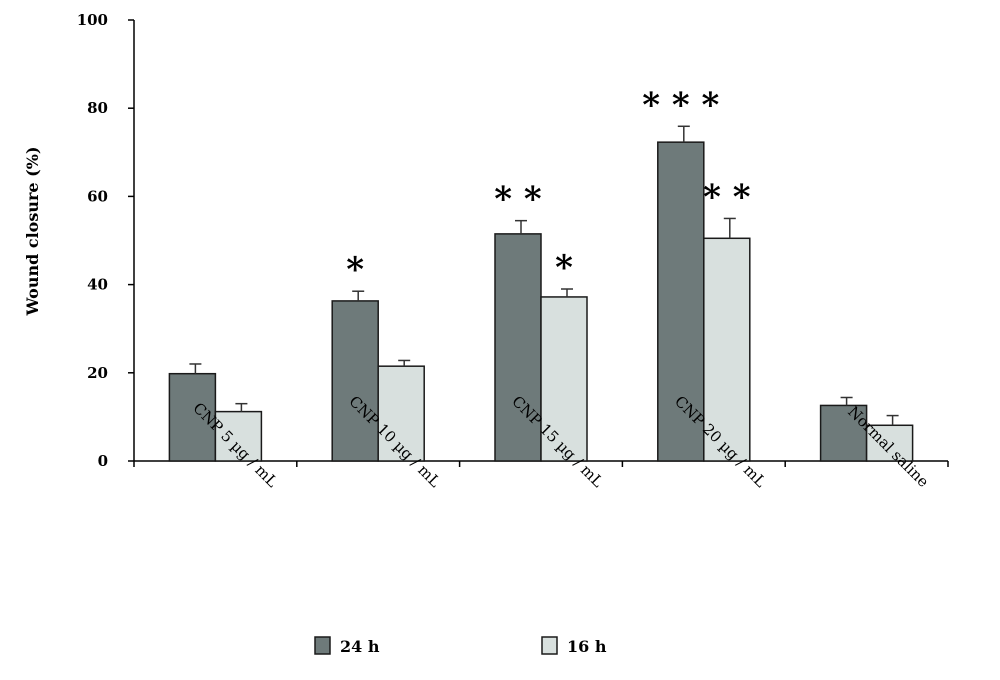  What do you see at coordinates (587, 646) in the screenshot?
I see `legend-label: 16 h` at bounding box center [587, 646].